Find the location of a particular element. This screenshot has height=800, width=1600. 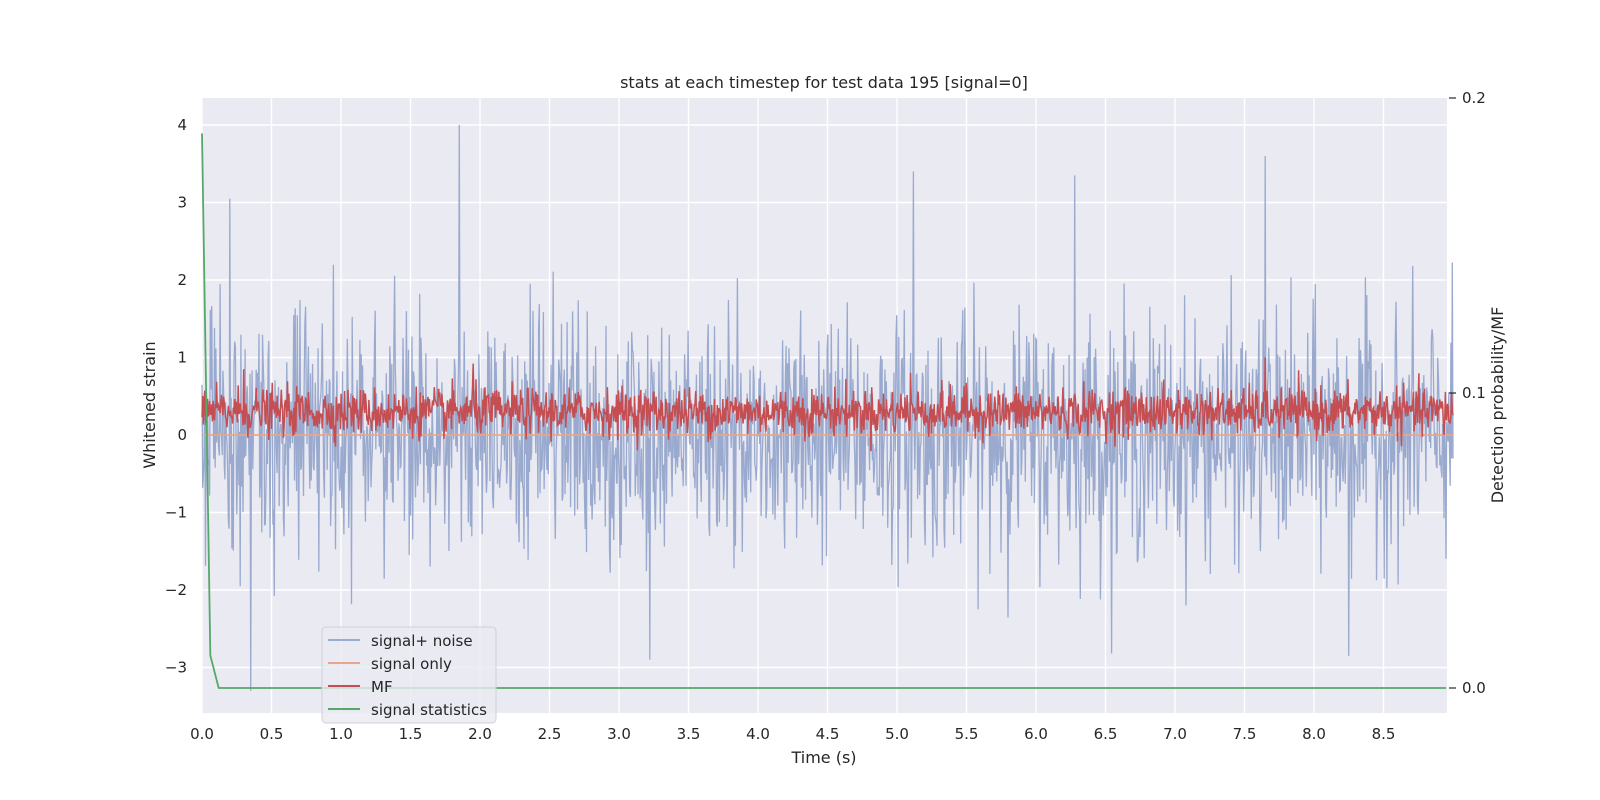

legend-label-signal-noise: signal+ noise is located at coordinates (422, 641).